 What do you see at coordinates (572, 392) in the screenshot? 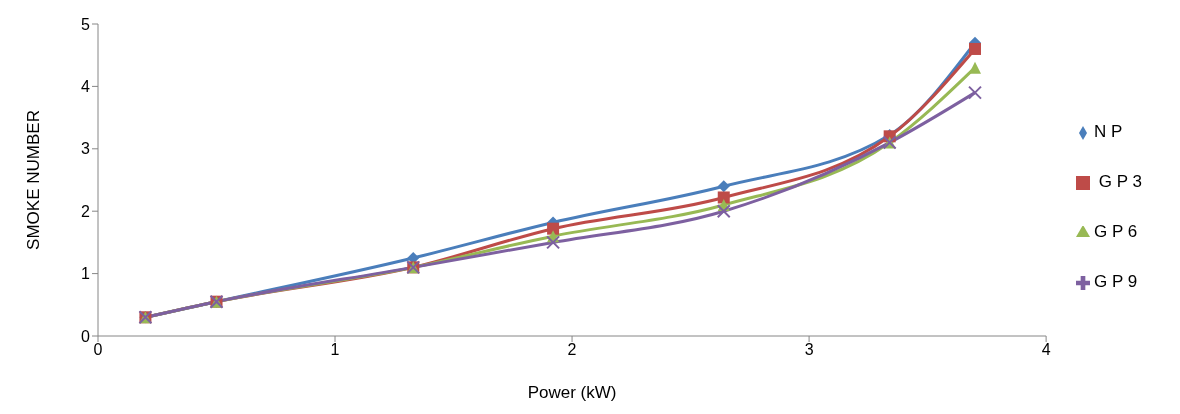
I see `x-axis-title: Power (kW)` at bounding box center [572, 392].